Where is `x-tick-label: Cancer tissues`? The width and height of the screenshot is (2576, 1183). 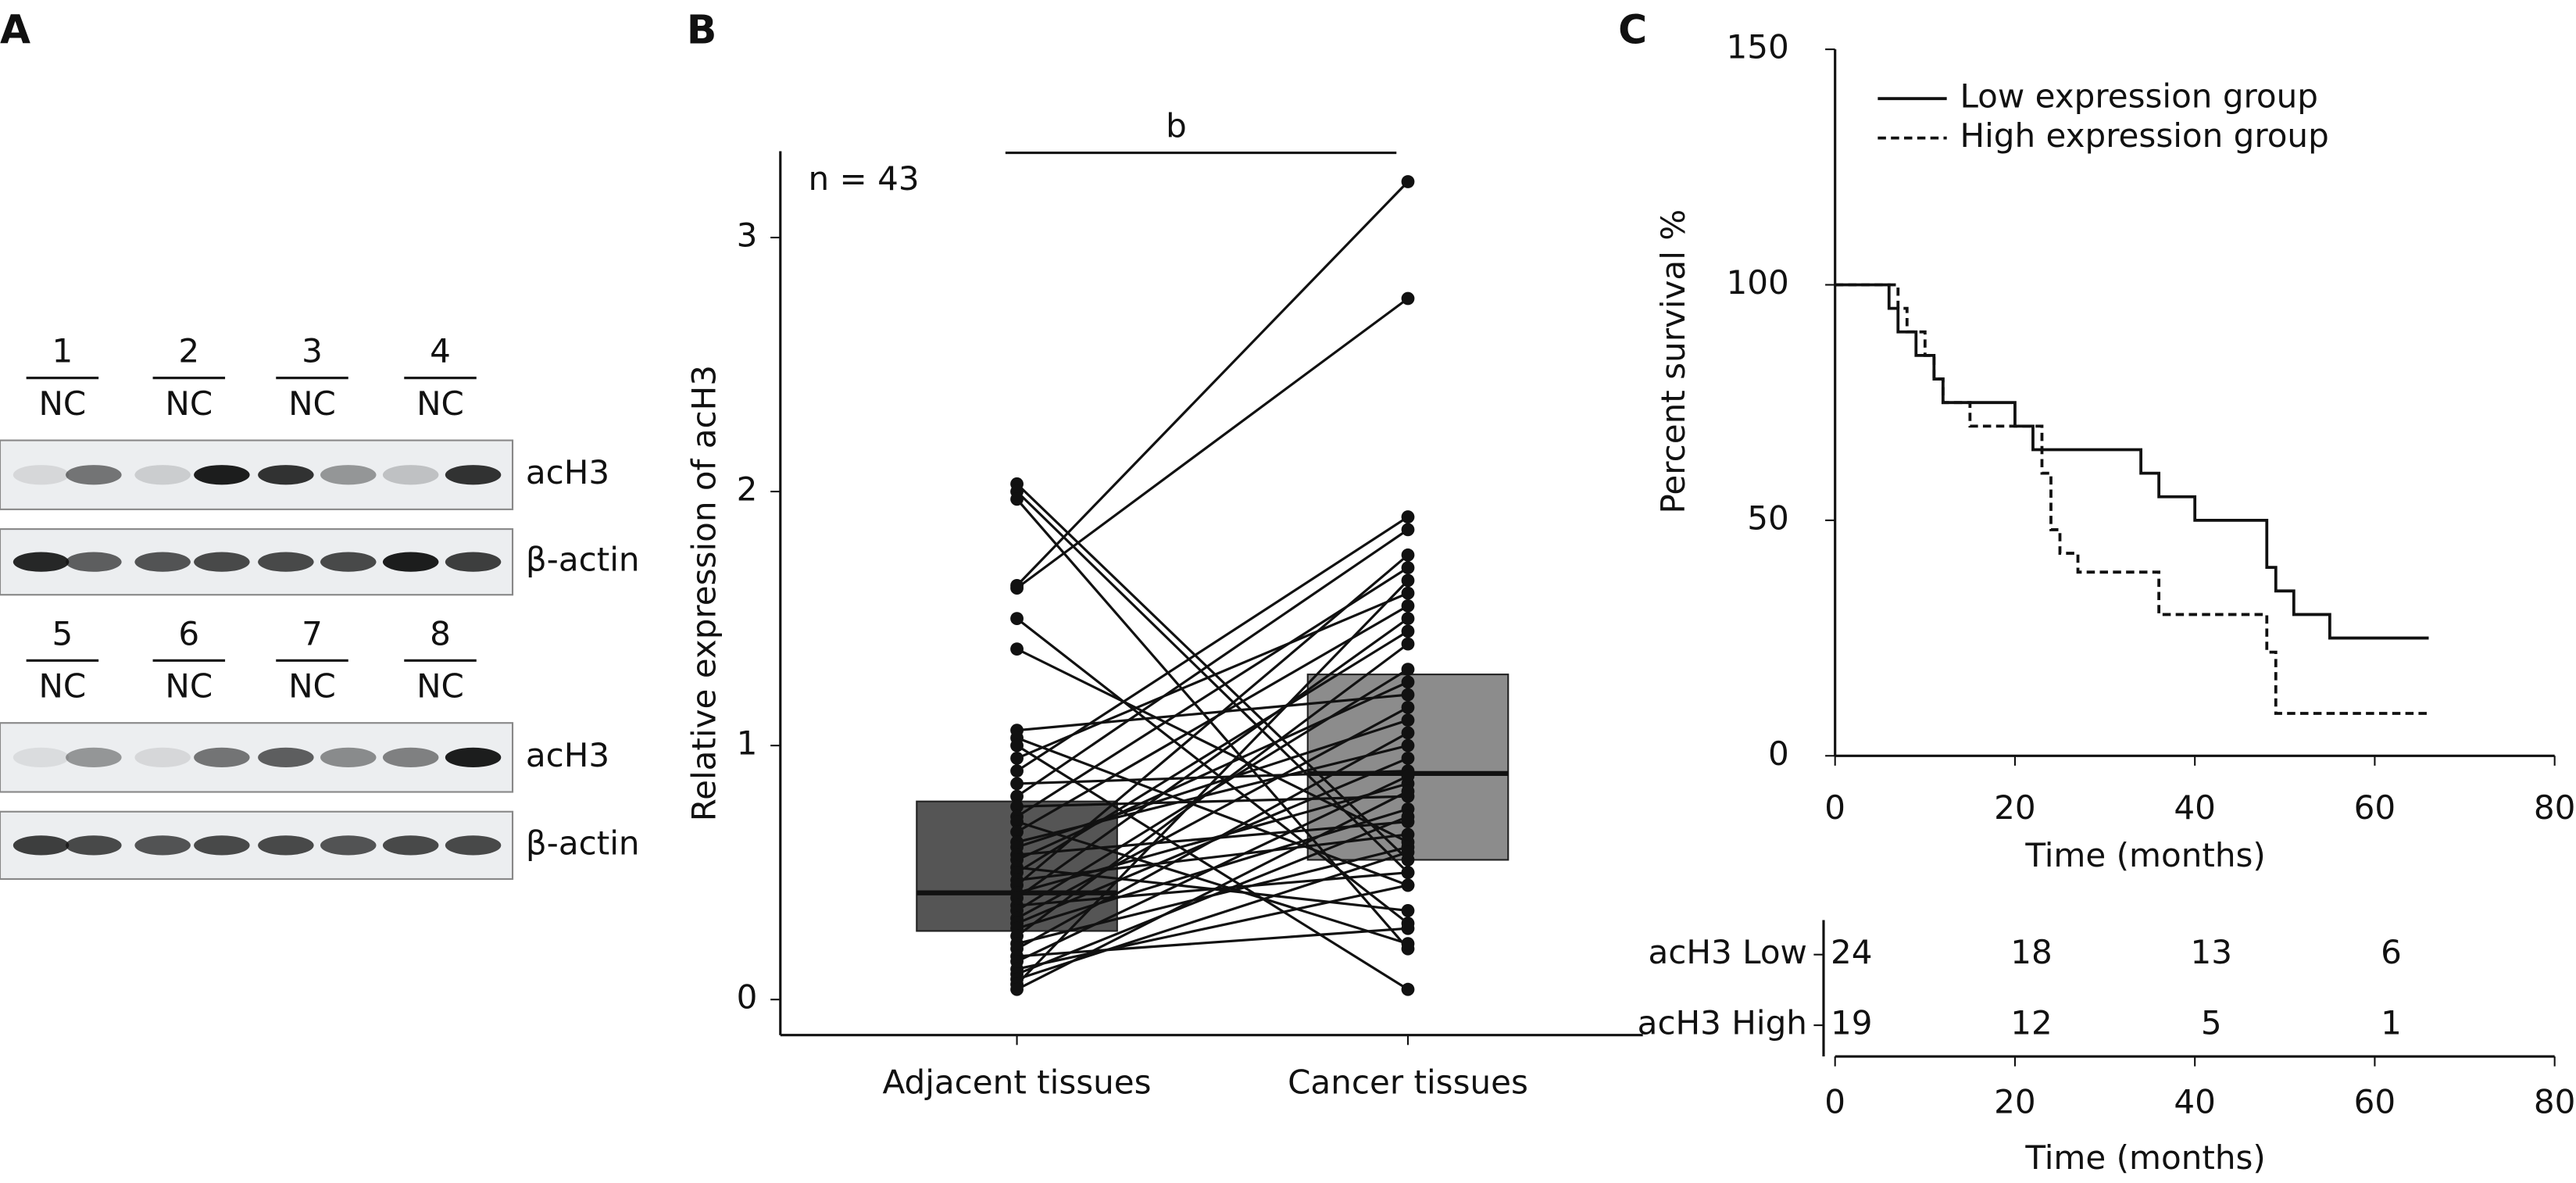
x-tick-label: Cancer tissues is located at coordinates (1408, 1082).